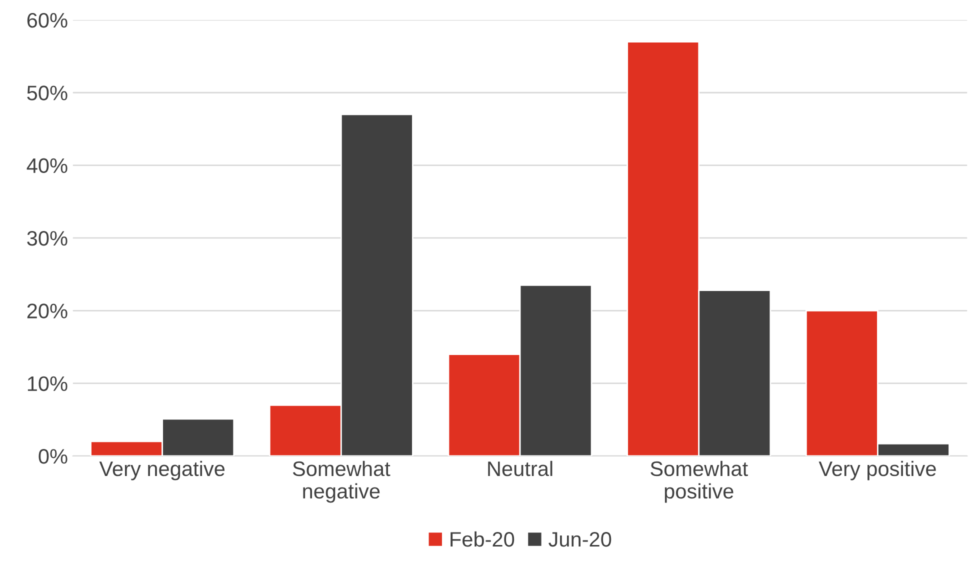 The width and height of the screenshot is (972, 570). Describe the element at coordinates (48, 384) in the screenshot. I see `y-tick-label: 10%` at that location.